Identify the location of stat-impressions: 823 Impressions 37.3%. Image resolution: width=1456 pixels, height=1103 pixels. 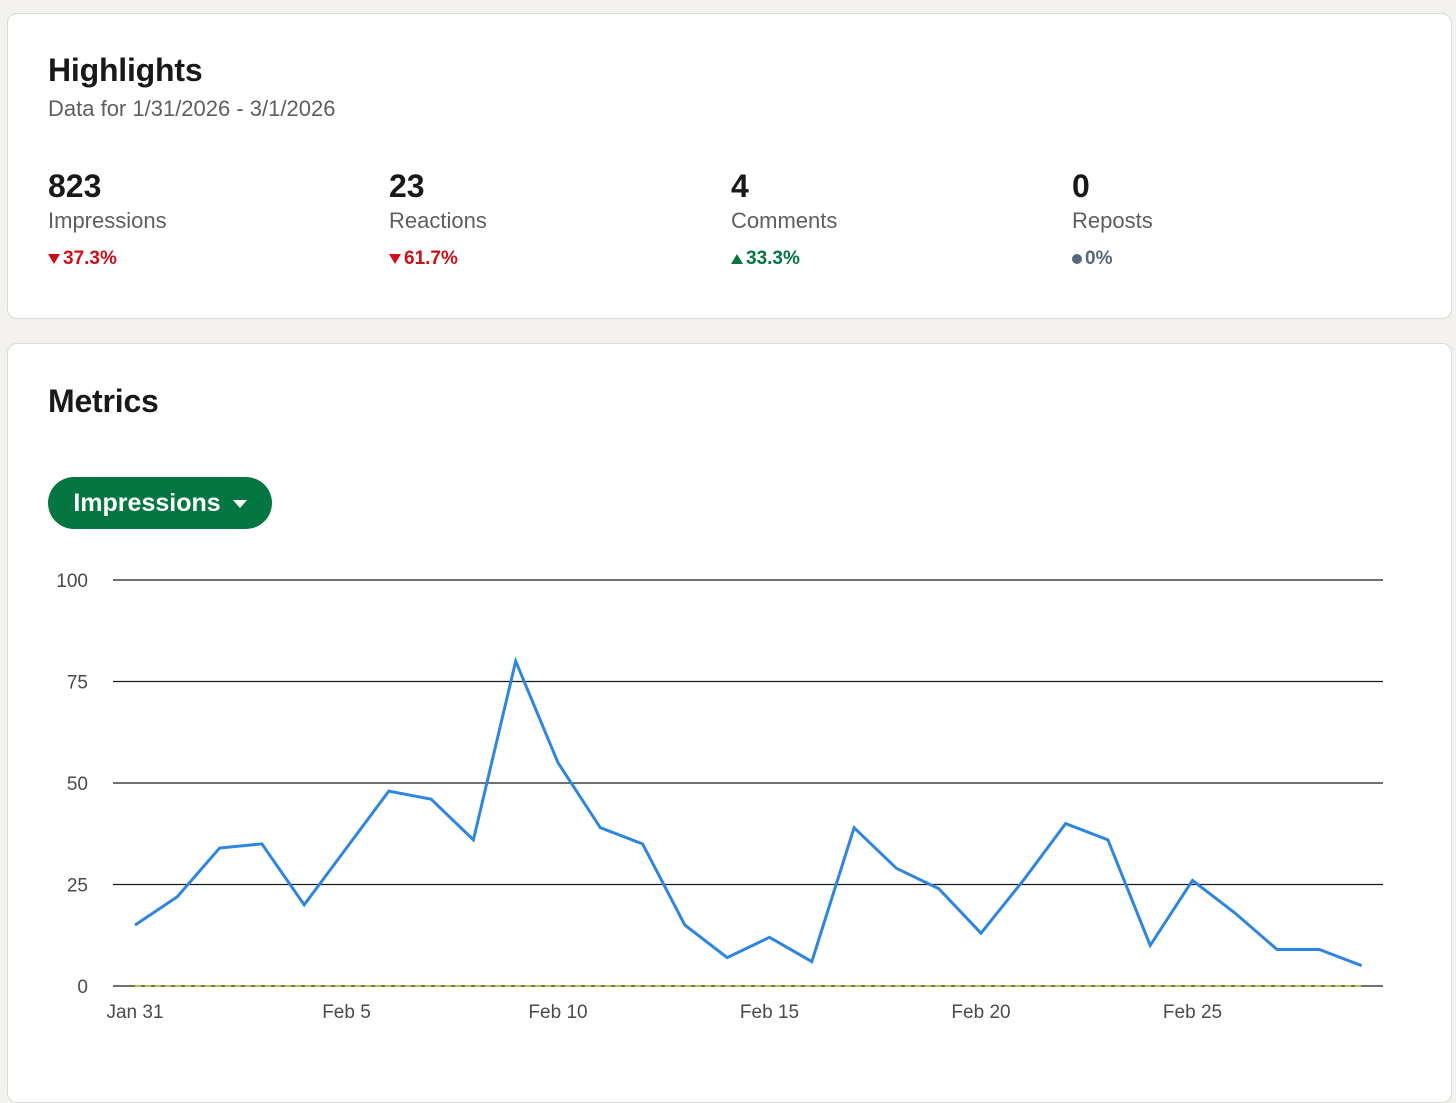
(198, 219).